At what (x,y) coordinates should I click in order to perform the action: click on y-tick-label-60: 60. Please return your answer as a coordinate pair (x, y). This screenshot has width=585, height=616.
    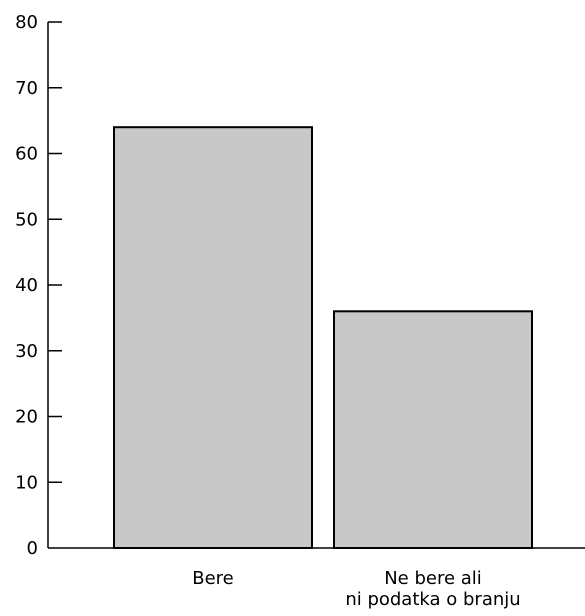
    Looking at the image, I should click on (26, 154).